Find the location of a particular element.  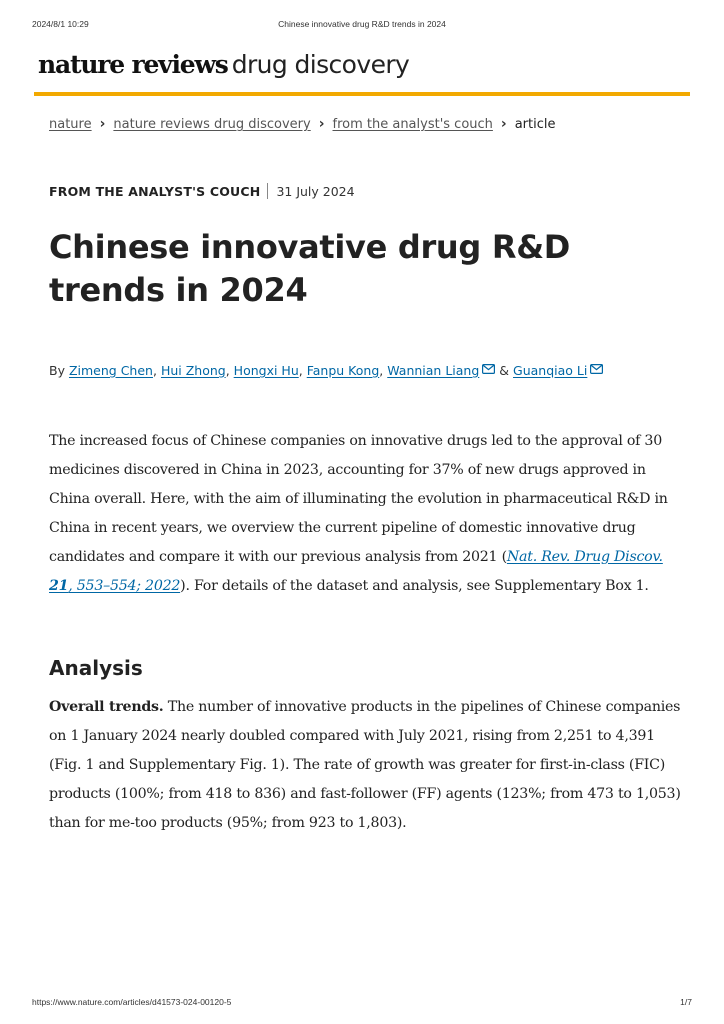

article-meta: FROM THE ANALYST'S COUCH 31 July 2024 is located at coordinates (202, 191).